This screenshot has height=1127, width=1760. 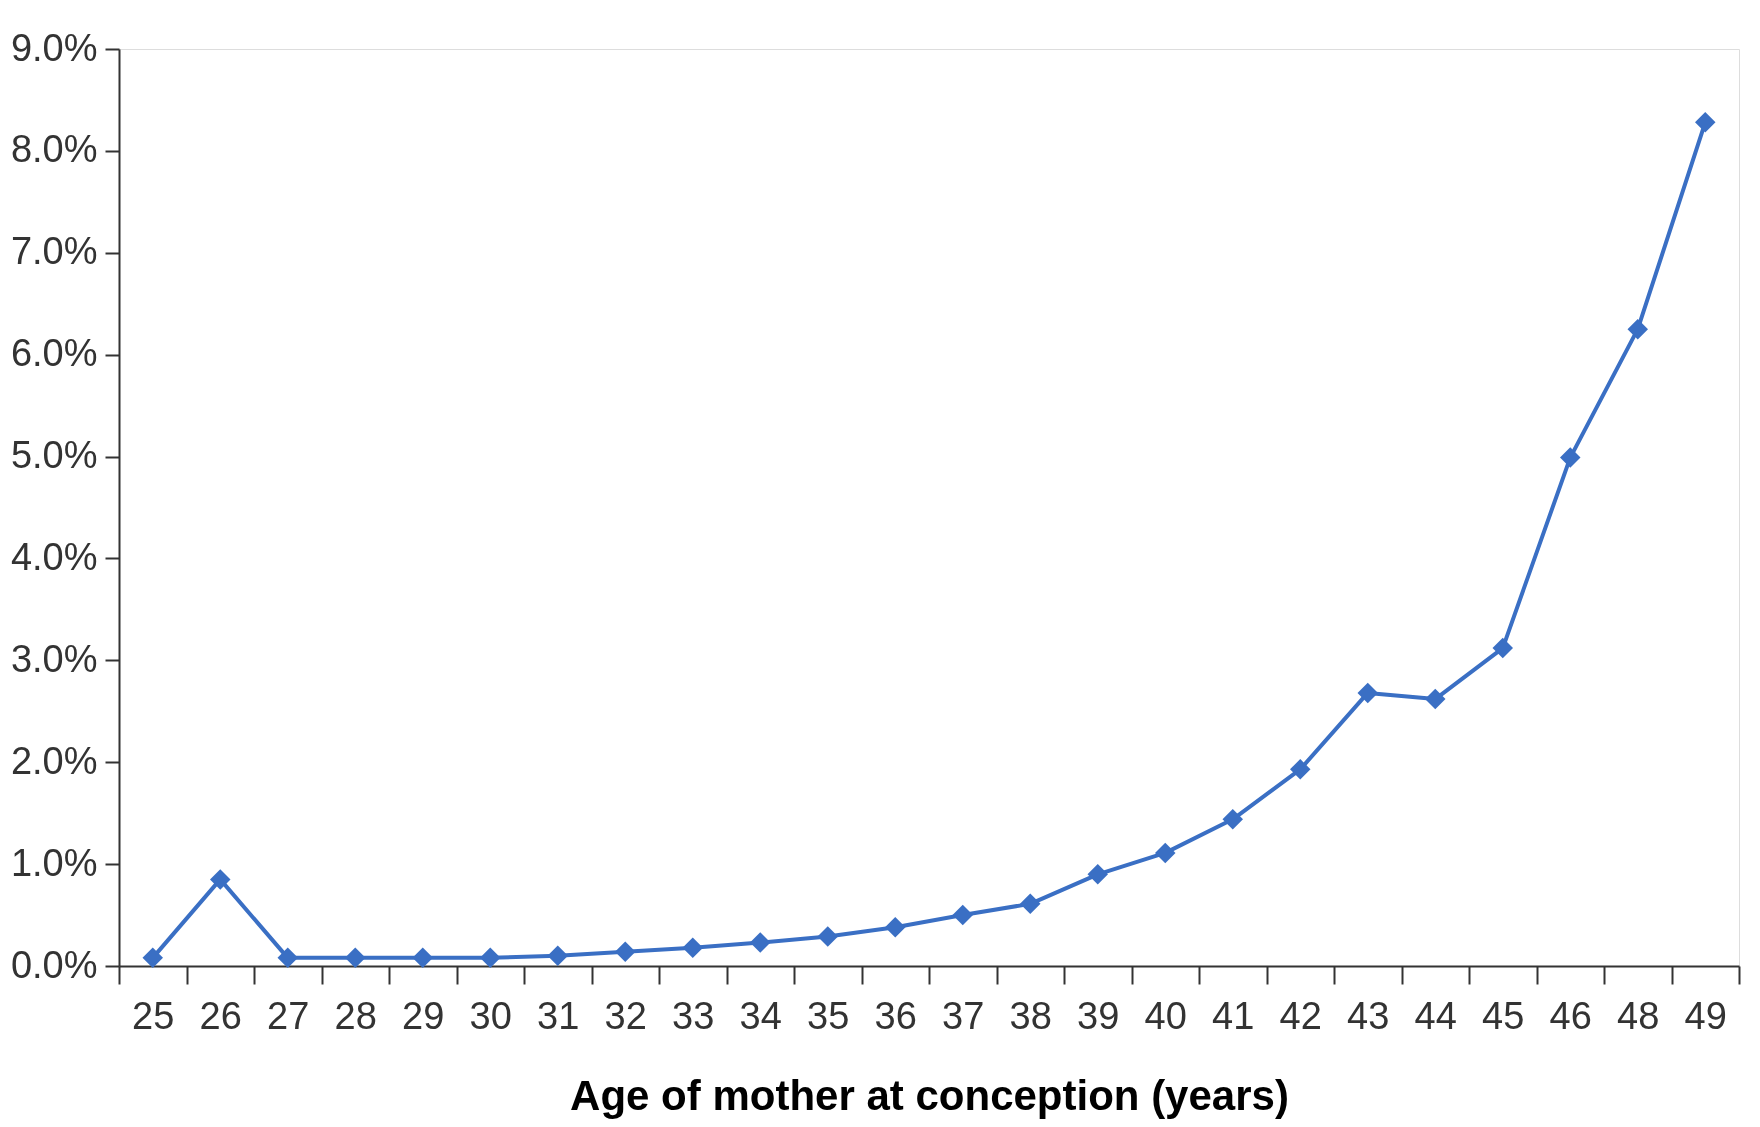 I want to click on x-tick-label: 48, so click(x=1638, y=1015).